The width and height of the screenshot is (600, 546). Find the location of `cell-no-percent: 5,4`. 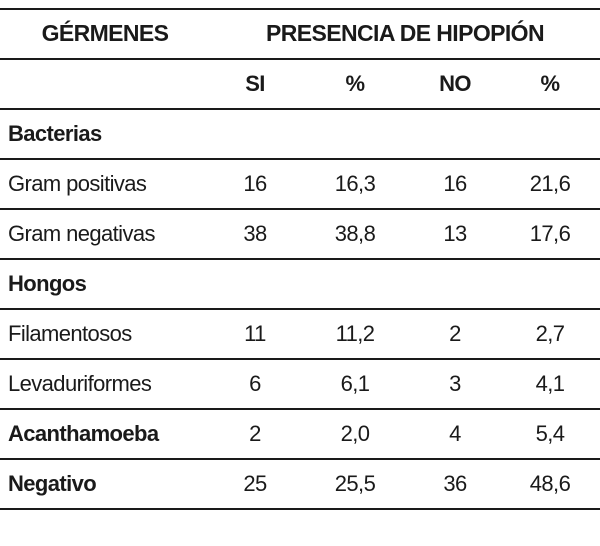

cell-no-percent: 5,4 is located at coordinates (550, 434).